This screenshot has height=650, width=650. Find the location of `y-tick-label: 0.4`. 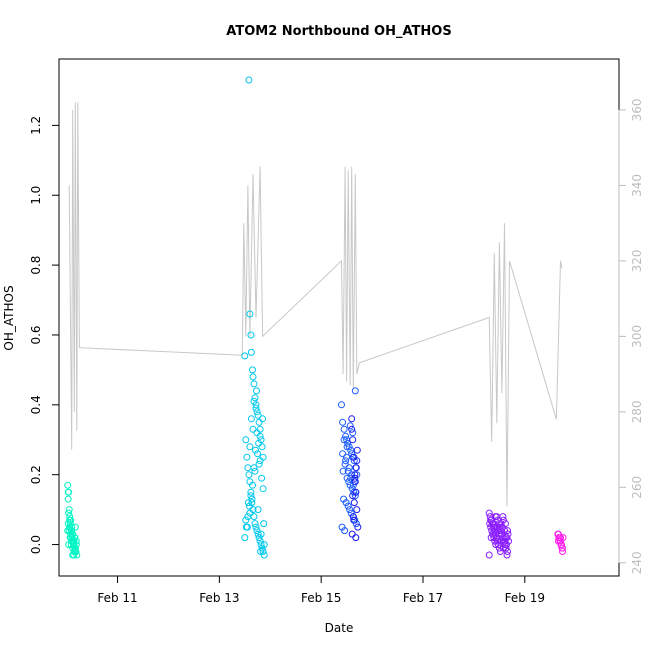

y-tick-label: 0.4 is located at coordinates (36, 404).